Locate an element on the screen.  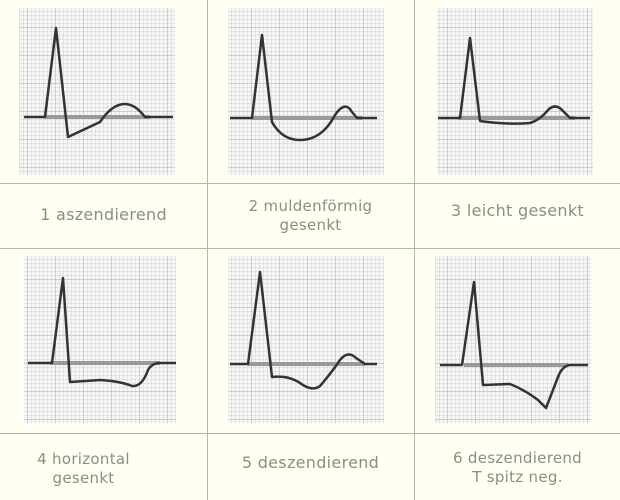
cell-label: 3 leicht gesenkt is located at coordinates (517, 210).